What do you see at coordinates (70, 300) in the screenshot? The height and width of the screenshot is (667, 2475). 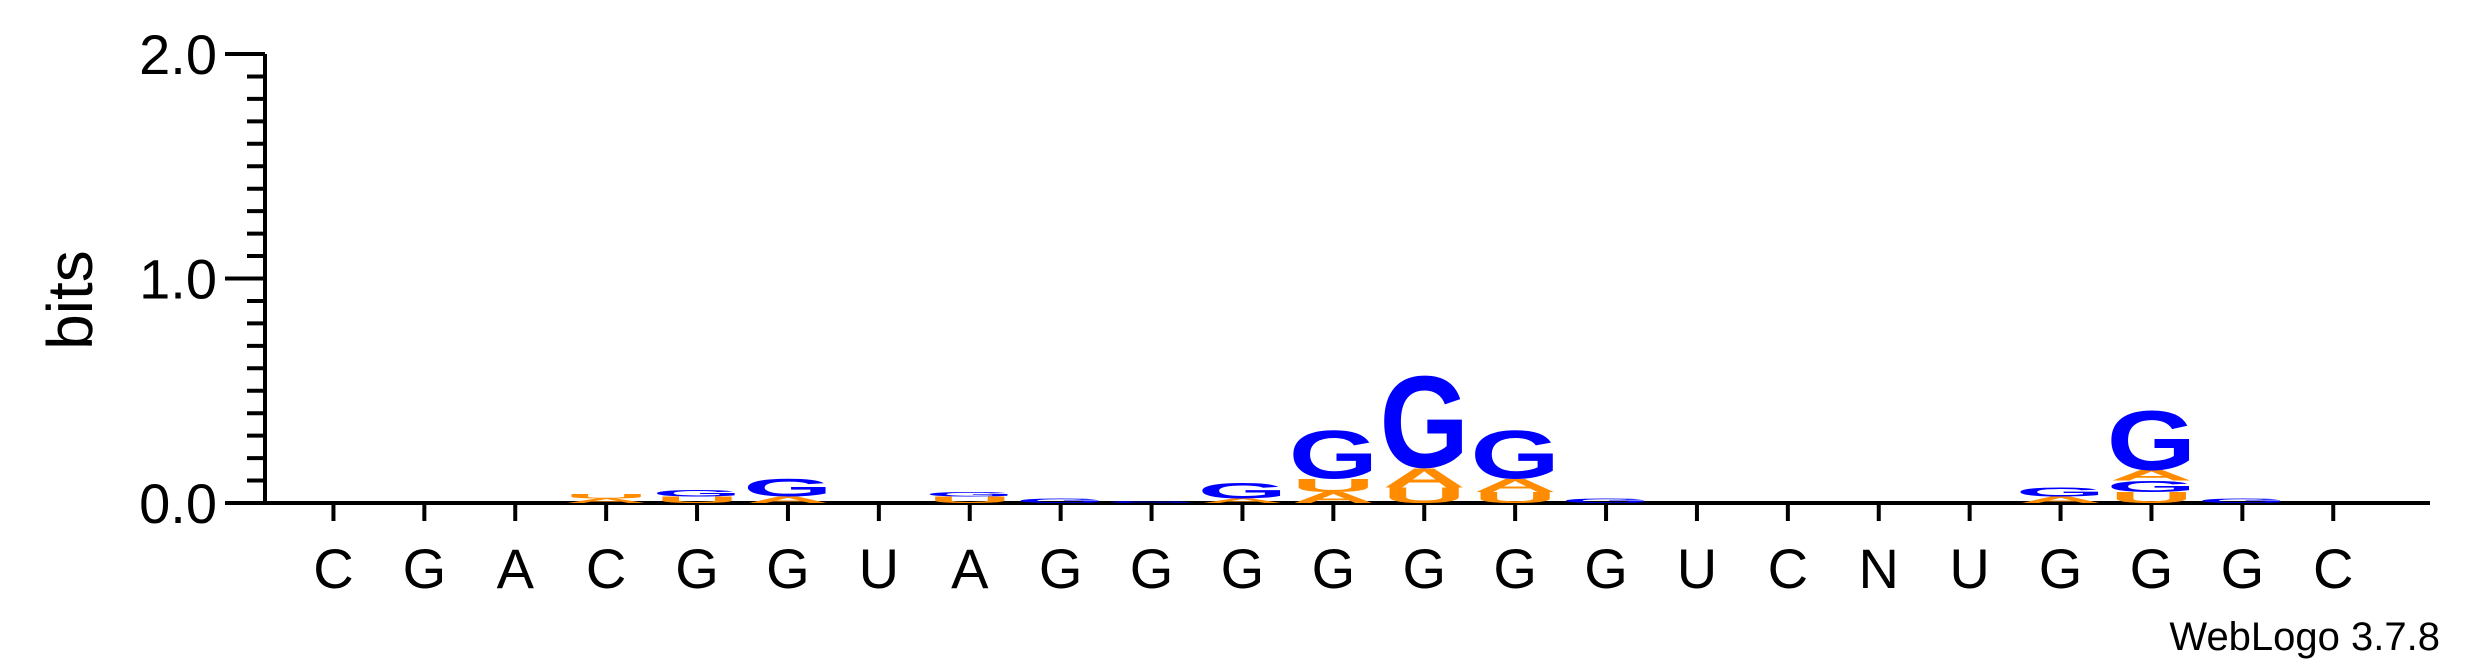 I see `y-axis-label: bits` at bounding box center [70, 300].